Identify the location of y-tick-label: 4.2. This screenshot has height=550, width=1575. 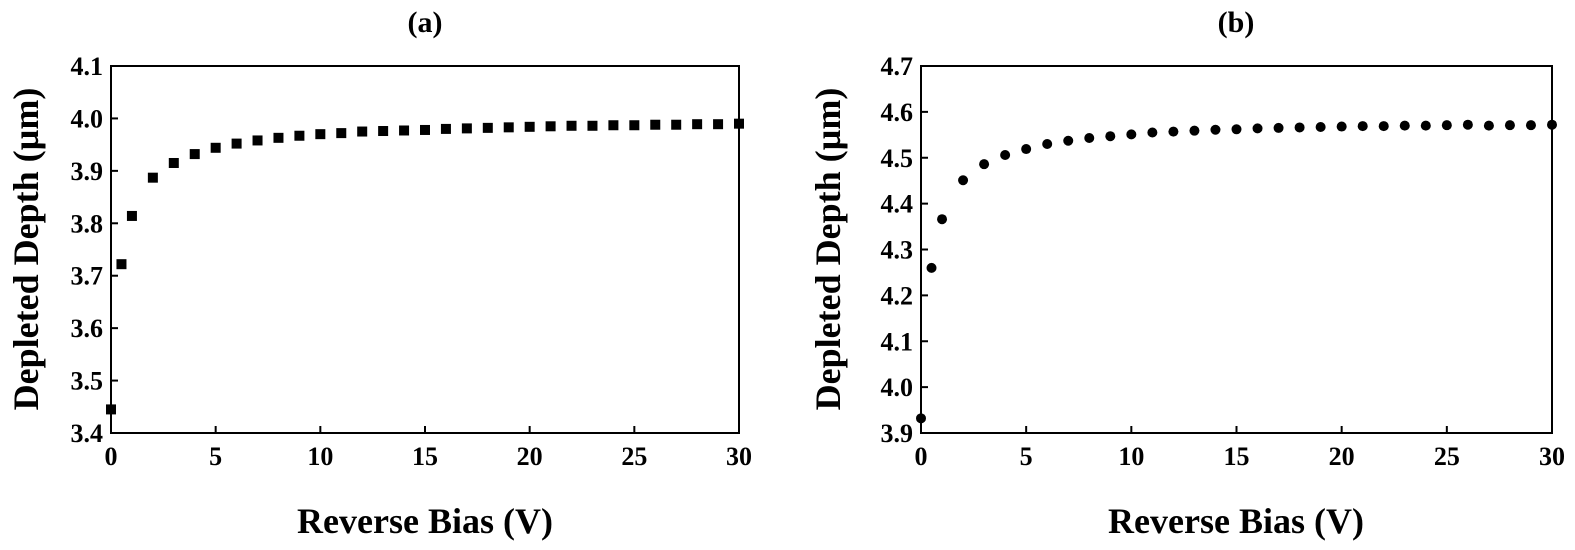
(897, 295).